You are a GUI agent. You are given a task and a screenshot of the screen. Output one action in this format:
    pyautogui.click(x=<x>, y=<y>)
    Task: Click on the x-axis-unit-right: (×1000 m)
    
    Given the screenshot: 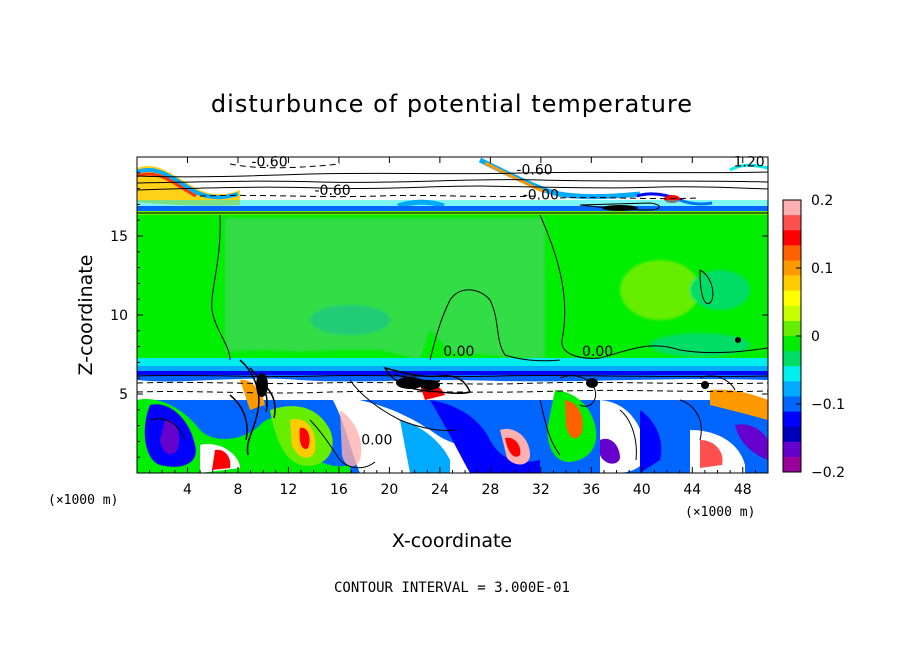 What is the action you would take?
    pyautogui.click(x=720, y=512)
    